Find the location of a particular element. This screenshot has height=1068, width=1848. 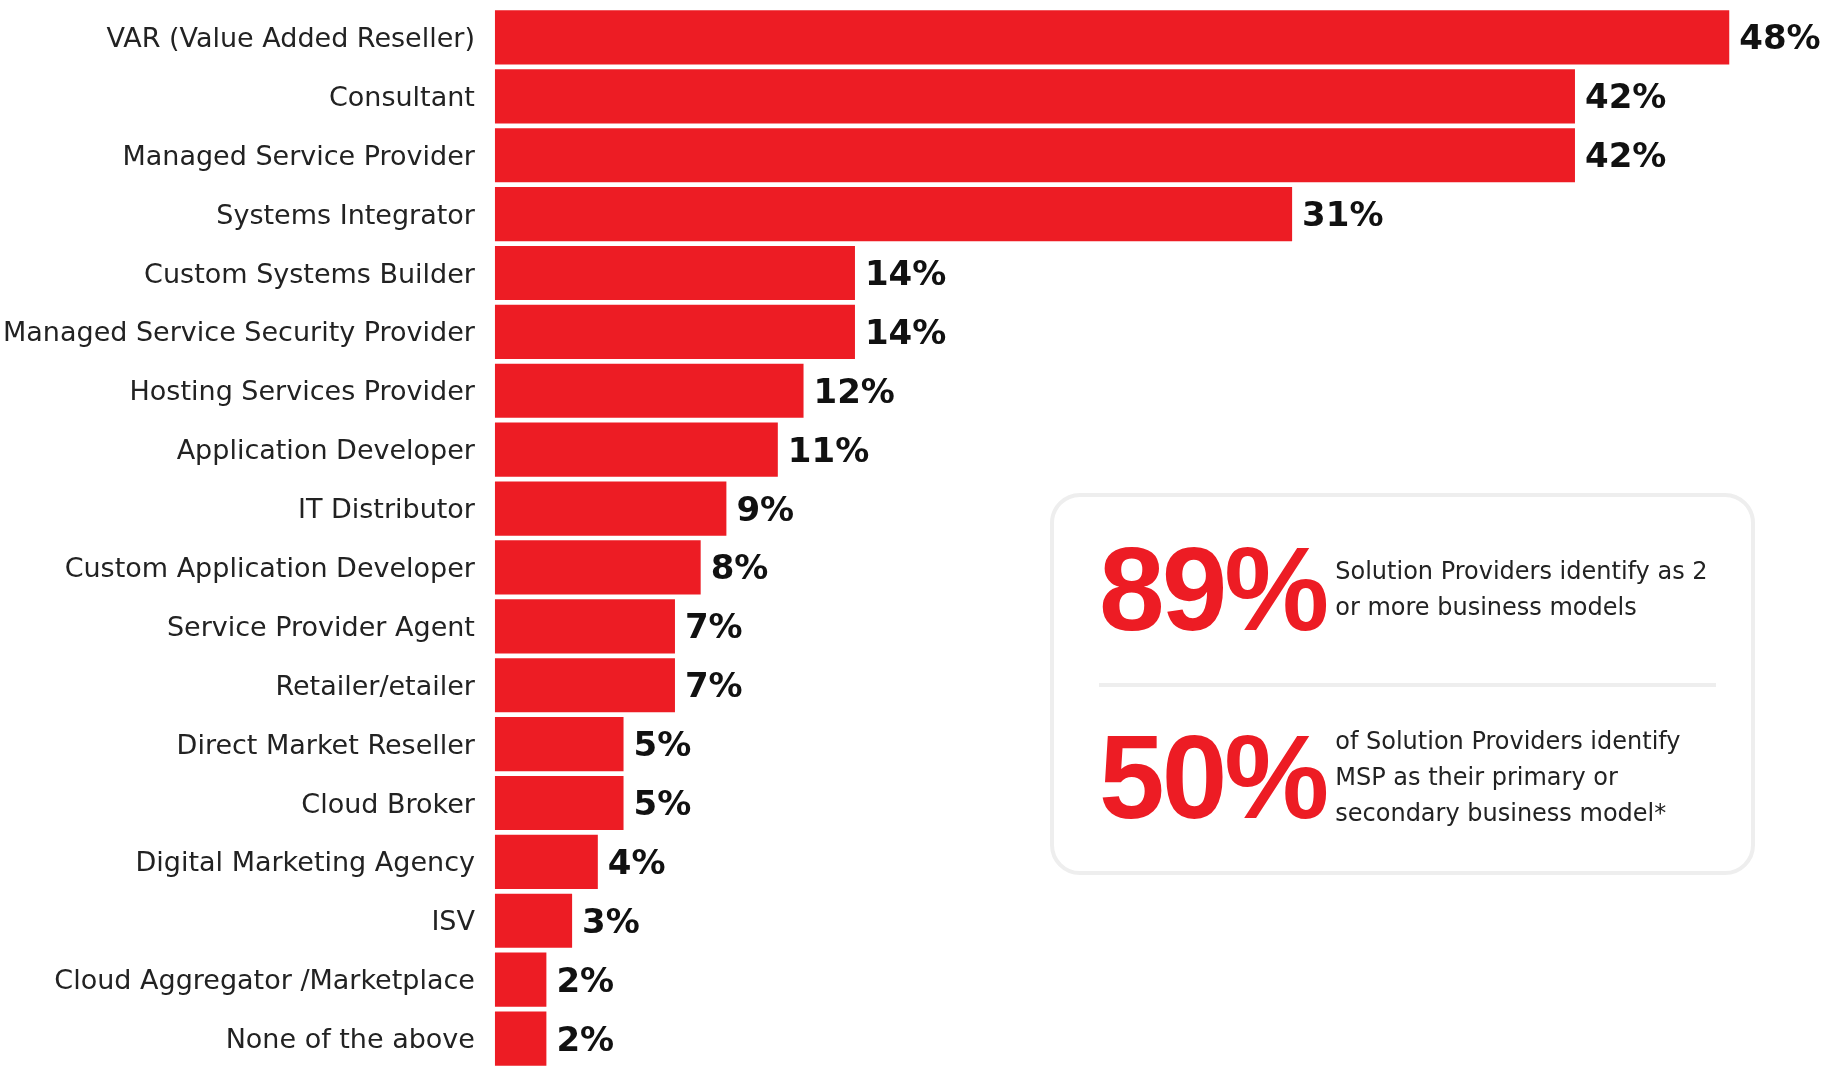

data-label: 4% is located at coordinates (636, 861).